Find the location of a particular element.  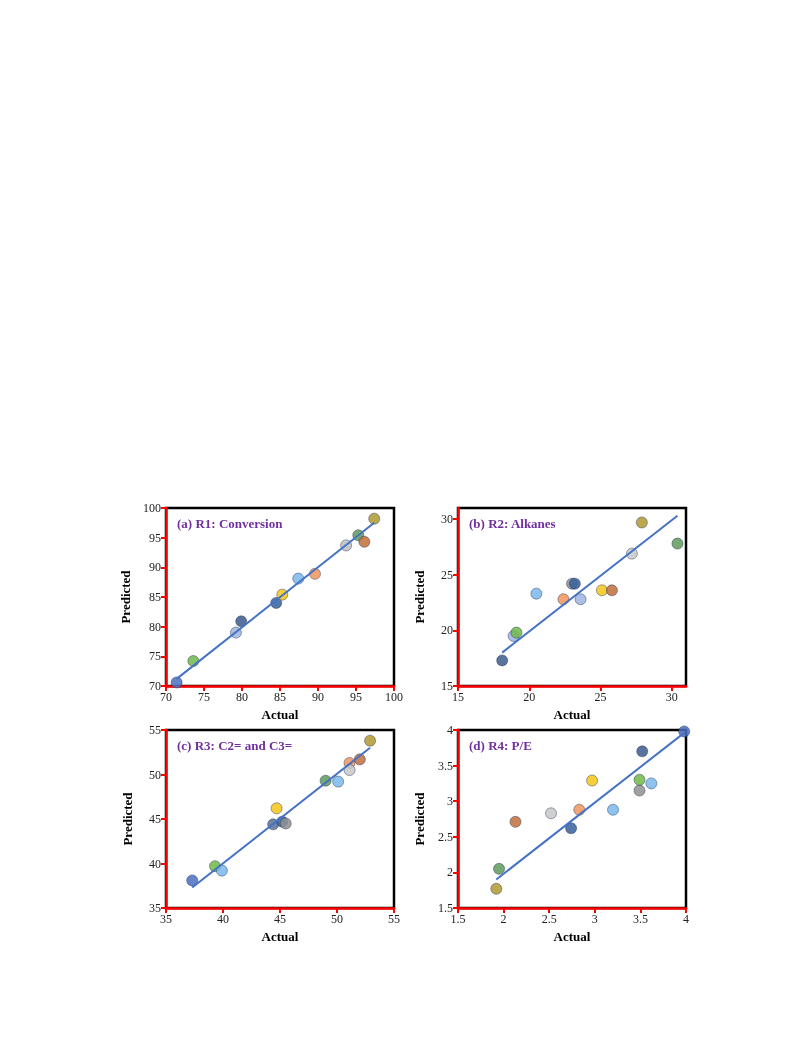

x-tick-label: 50 is located at coordinates (337, 919).